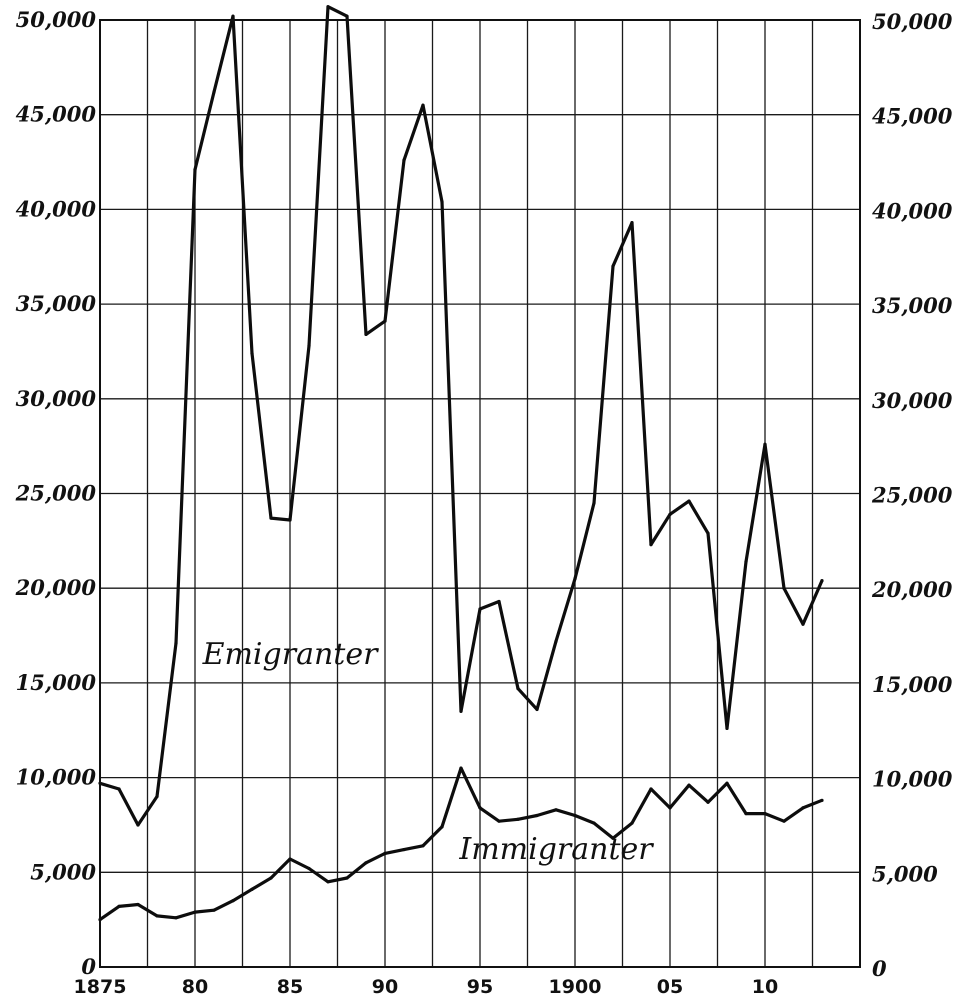 This screenshot has width=964, height=997. Describe the element at coordinates (56, 587) in the screenshot. I see `y-tick-label-left: 20,000` at that location.